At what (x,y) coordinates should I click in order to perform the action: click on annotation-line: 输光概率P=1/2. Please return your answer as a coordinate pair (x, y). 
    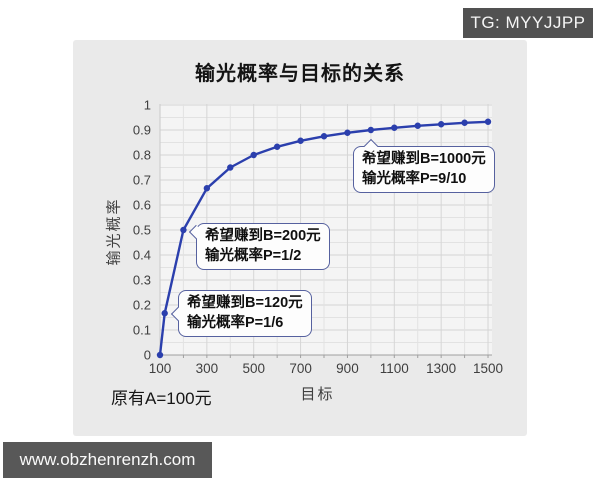
    Looking at the image, I should click on (253, 256).